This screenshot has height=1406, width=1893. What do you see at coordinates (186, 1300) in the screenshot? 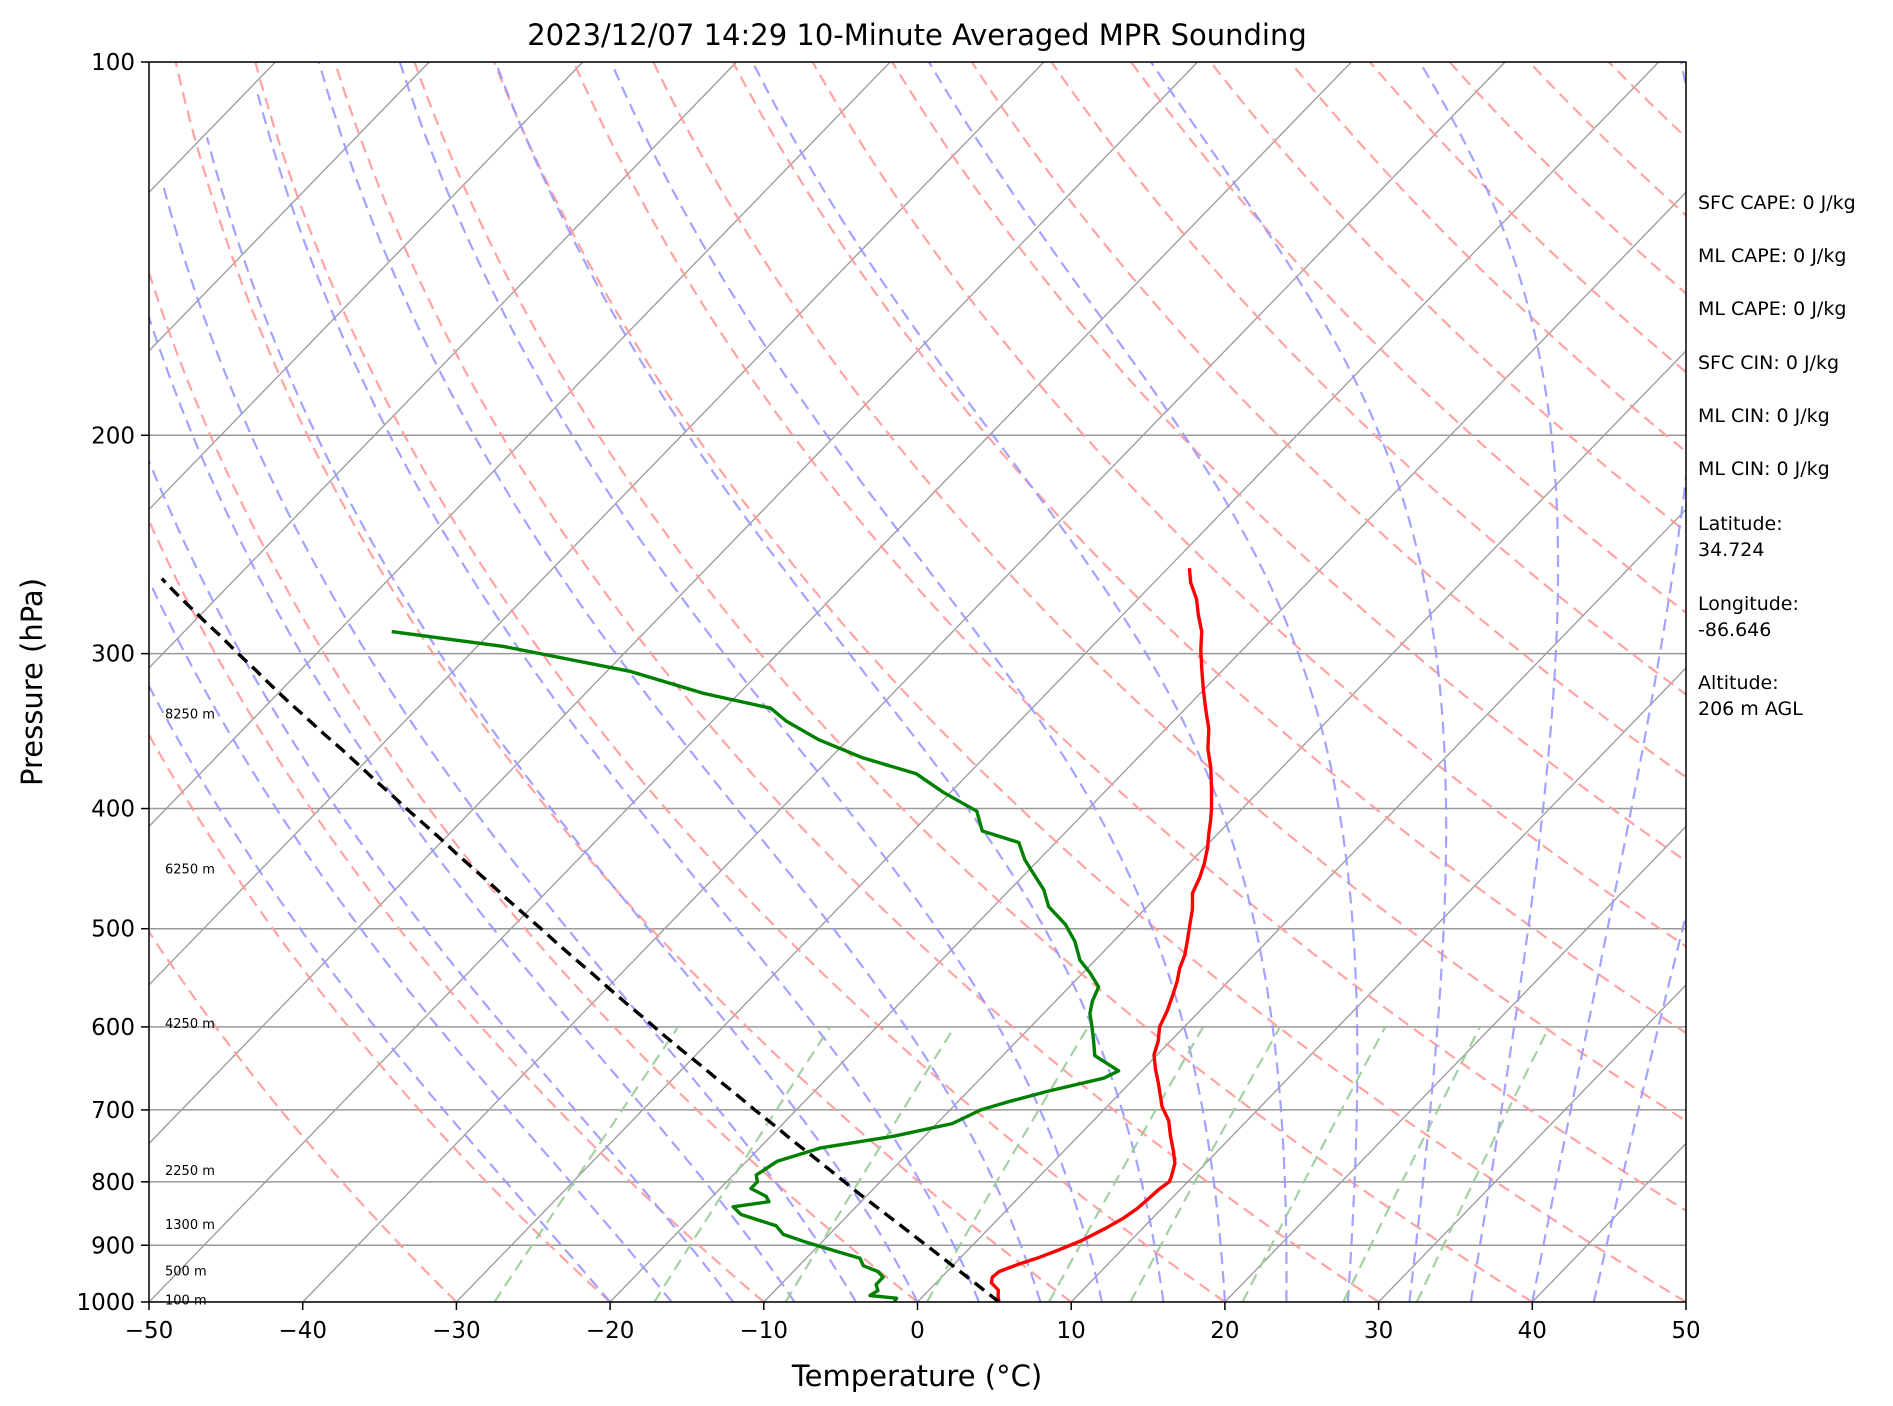
I see `height-marker-label: 100 m` at bounding box center [186, 1300].